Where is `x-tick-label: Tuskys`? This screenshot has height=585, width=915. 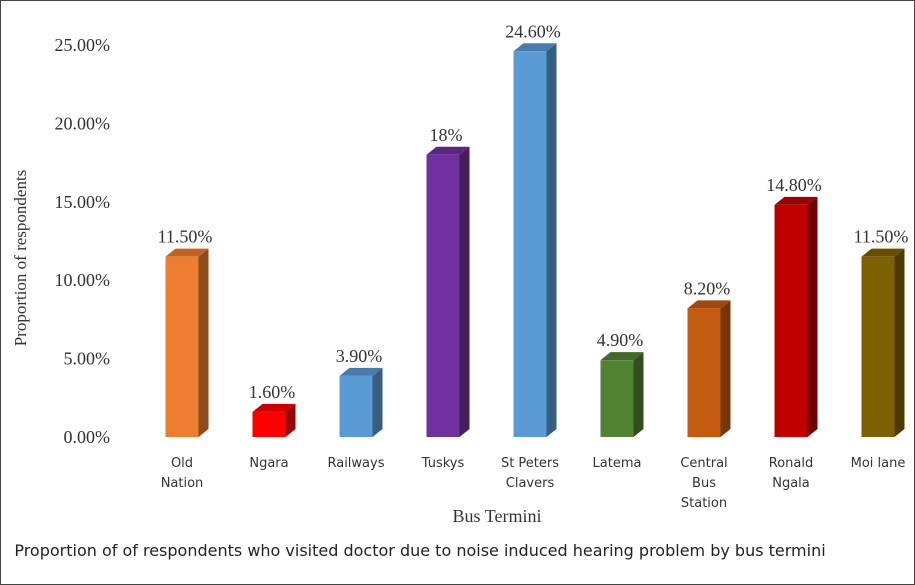 x-tick-label: Tuskys is located at coordinates (443, 463).